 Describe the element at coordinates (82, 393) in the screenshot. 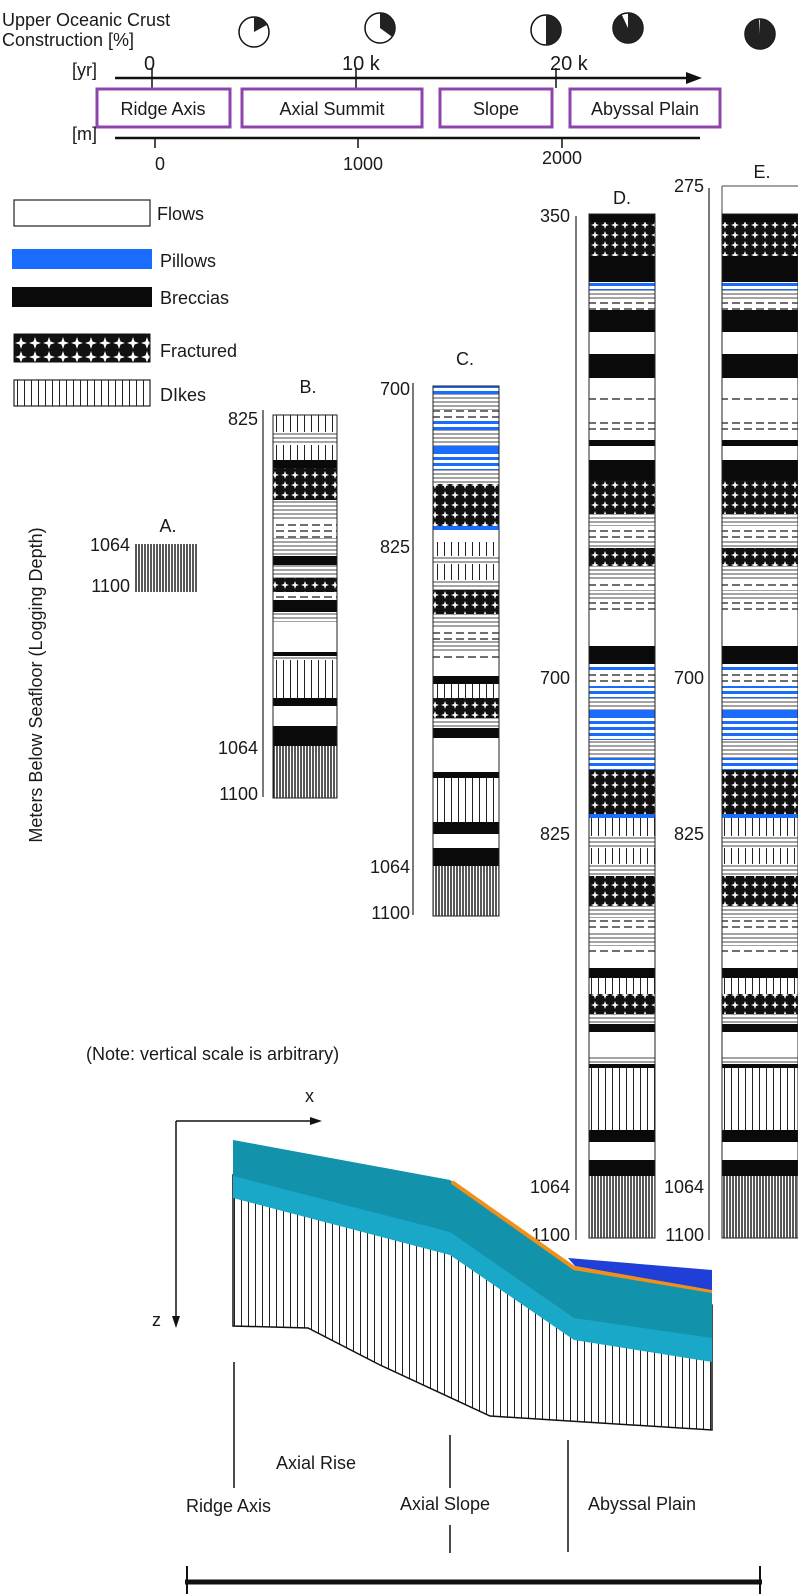

I see `legend-swatch-dikes` at that location.